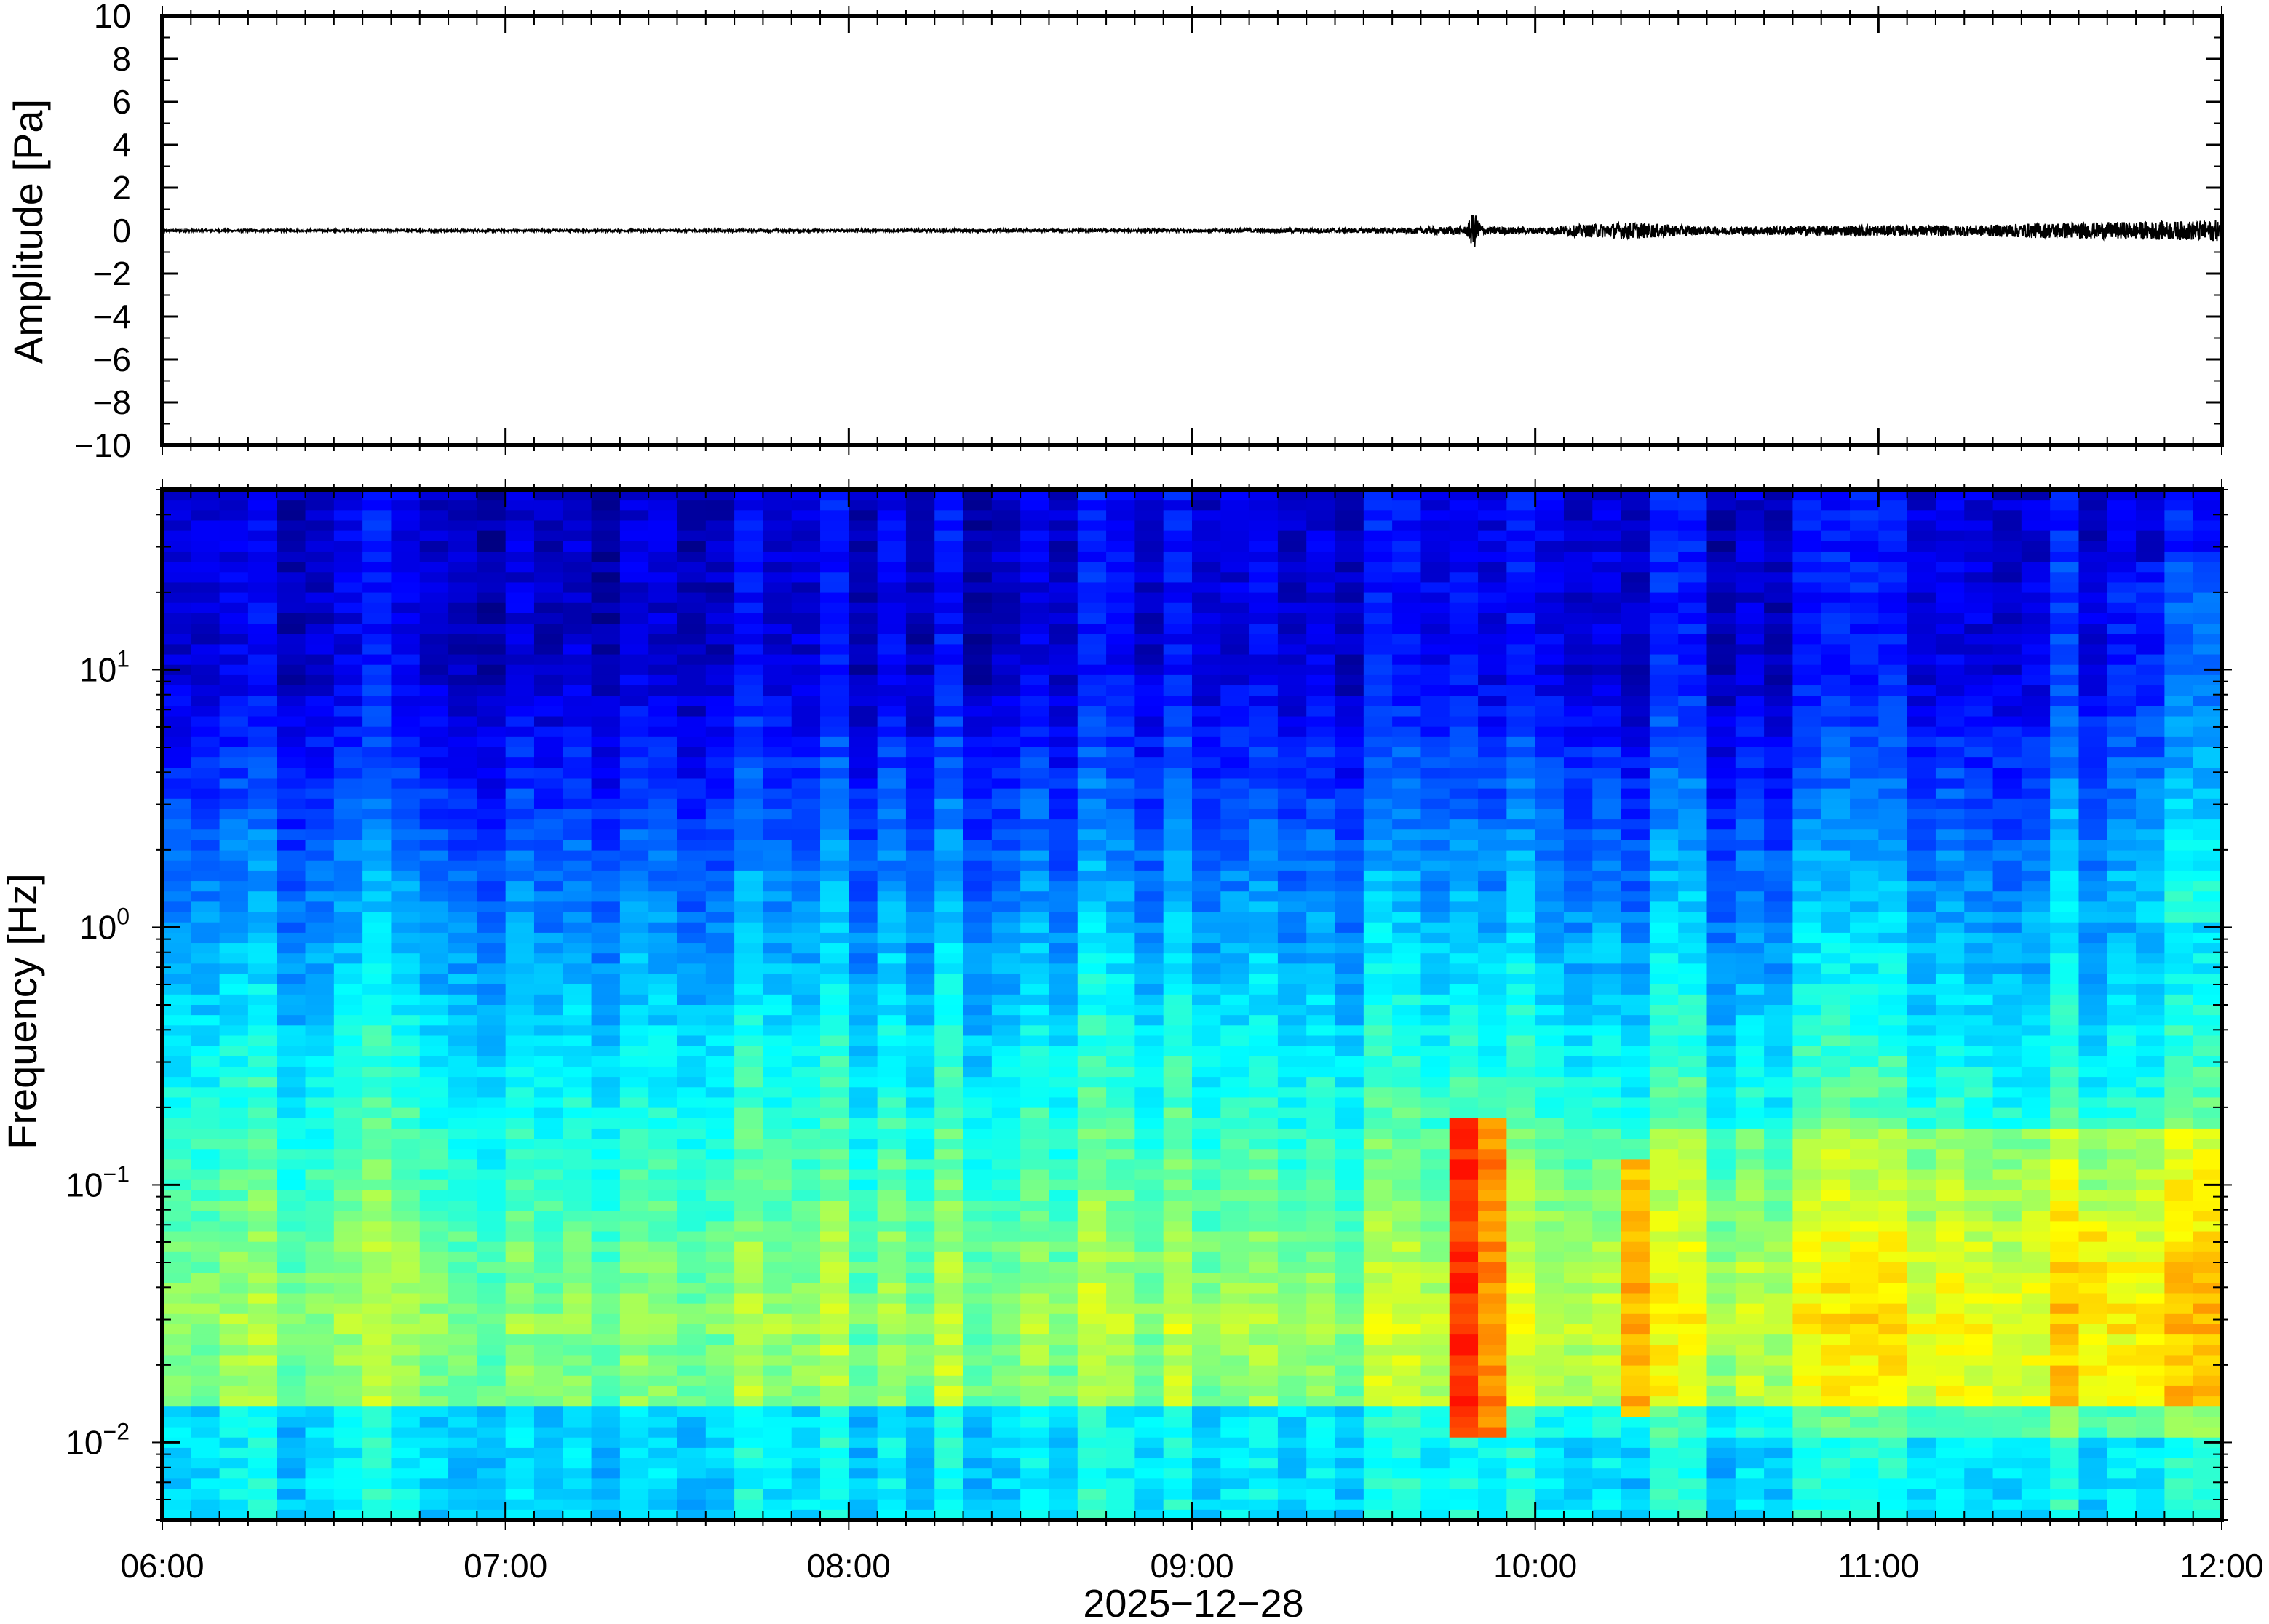 The height and width of the screenshot is (1624, 2269). I want to click on waveform-y-tick-label: −2, so click(112, 273).